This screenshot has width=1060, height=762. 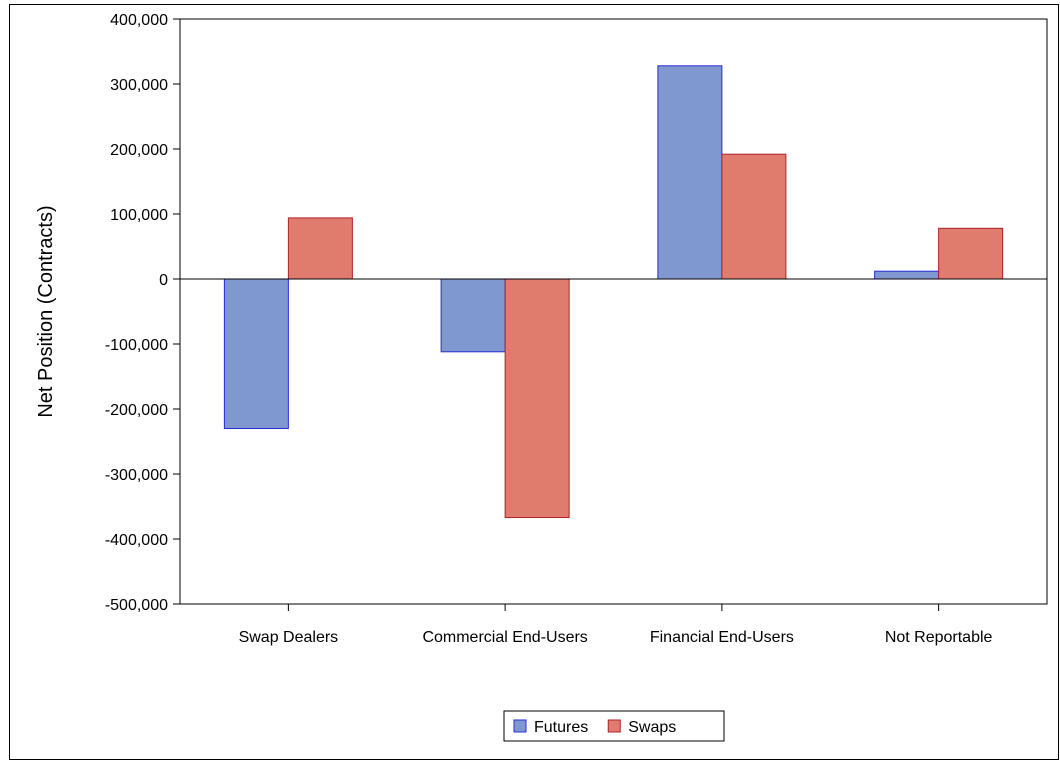 What do you see at coordinates (139, 215) in the screenshot?
I see `y-tick-label: 100,000` at bounding box center [139, 215].